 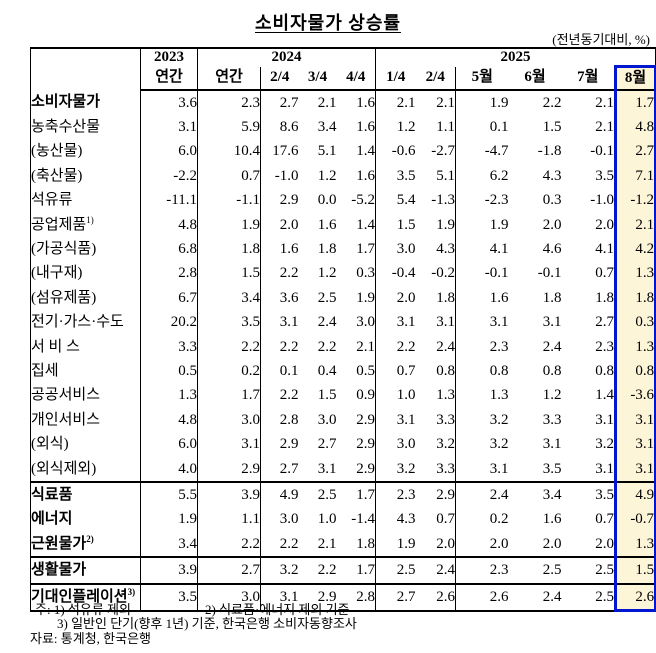 I want to click on column-header: 7월, so click(x=588, y=78).